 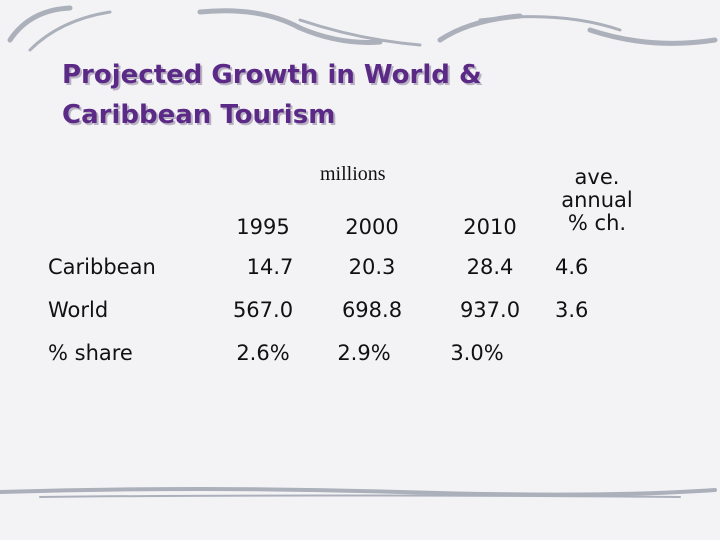 I want to click on cell: 2.9%, so click(x=364, y=353).